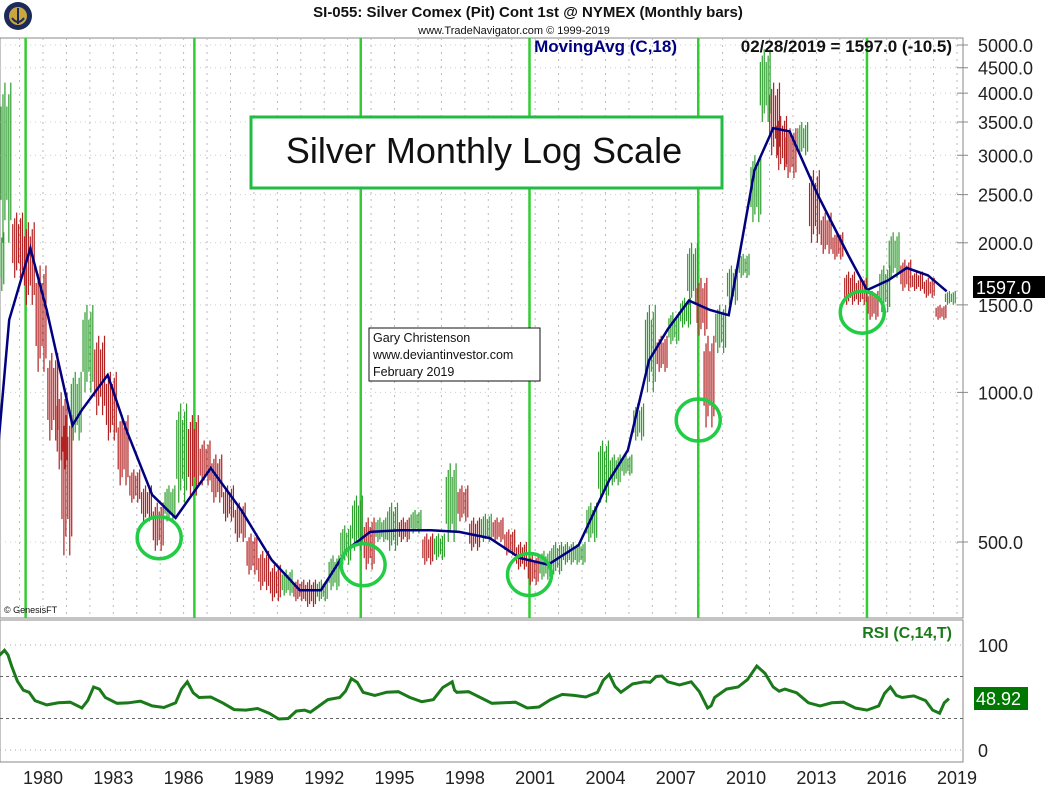  What do you see at coordinates (18, 16) in the screenshot?
I see `tradenavigator-logo-icon` at bounding box center [18, 16].